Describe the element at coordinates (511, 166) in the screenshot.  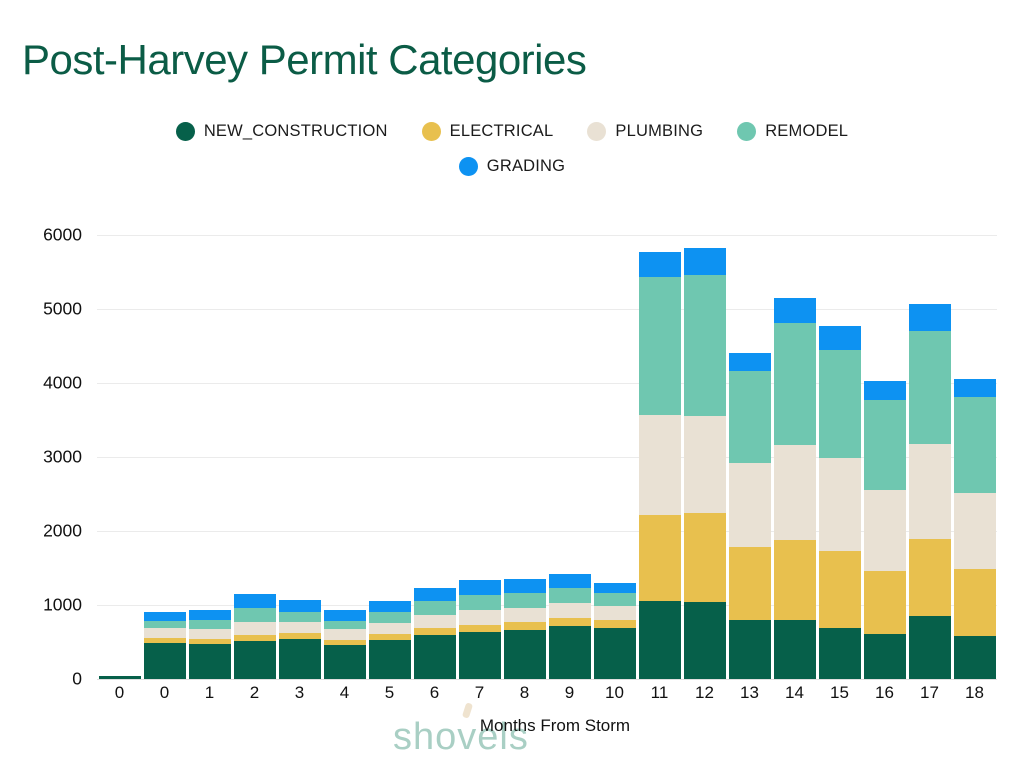
I see `legend-item-grading: GRADING` at that location.